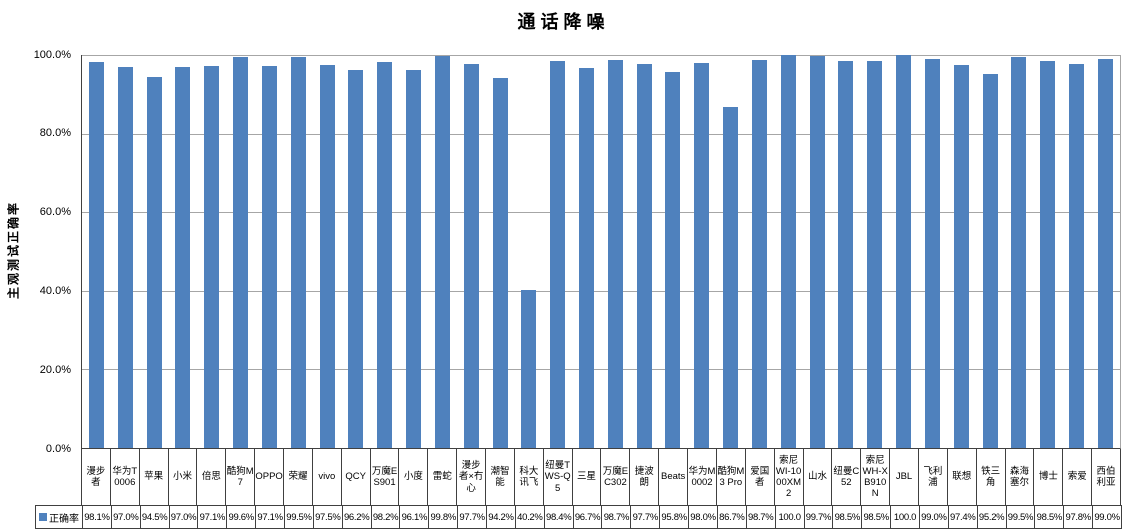  What do you see at coordinates (558, 517) in the screenshot?
I see `value-cell: 98.4%` at bounding box center [558, 517].